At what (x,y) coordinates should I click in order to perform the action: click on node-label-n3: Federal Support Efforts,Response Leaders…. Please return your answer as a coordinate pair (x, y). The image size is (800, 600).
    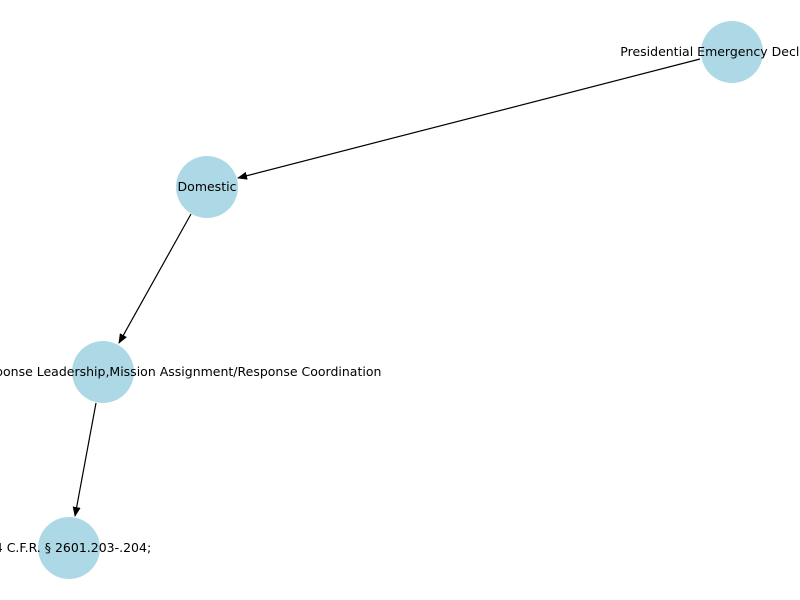
    Looking at the image, I should click on (190, 371).